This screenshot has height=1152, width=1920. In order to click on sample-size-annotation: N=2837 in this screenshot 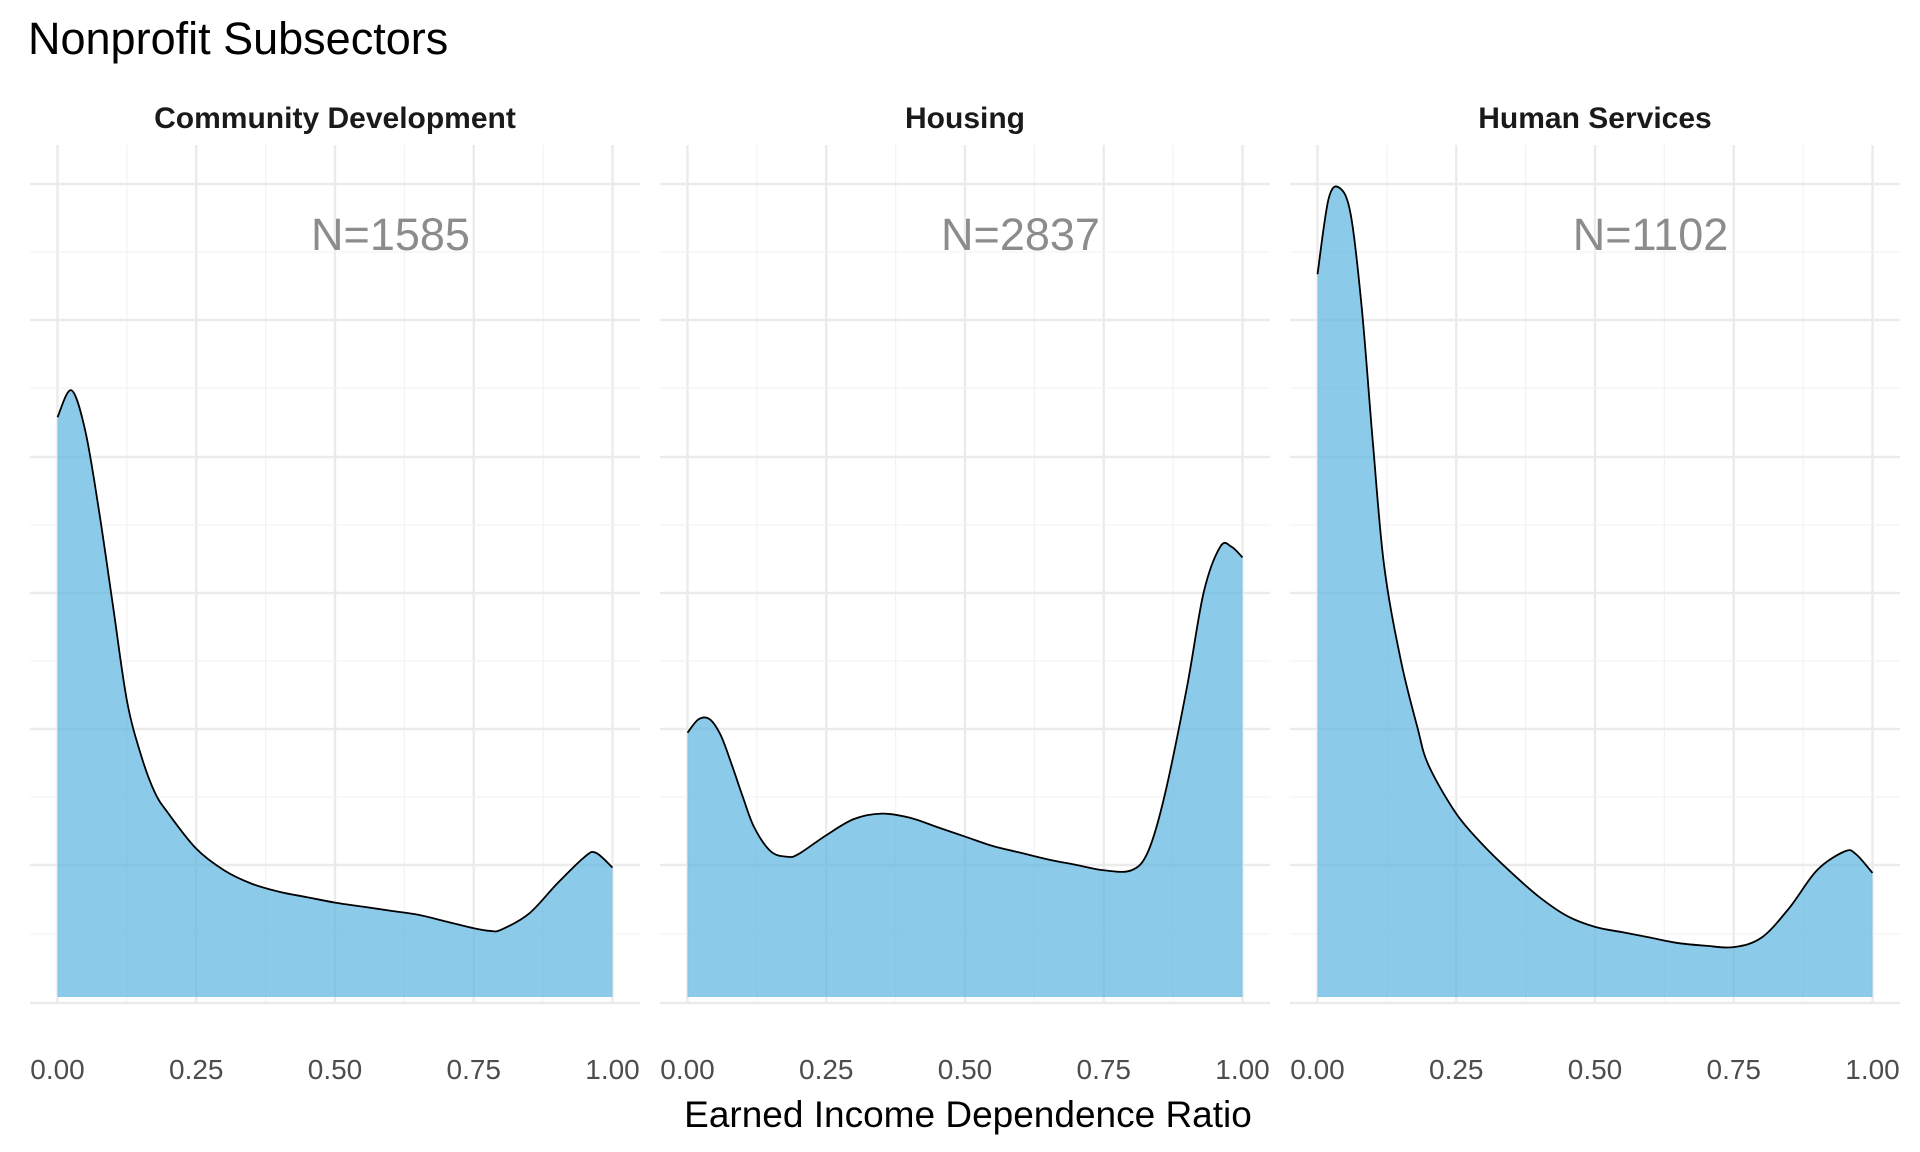, I will do `click(1020, 234)`.